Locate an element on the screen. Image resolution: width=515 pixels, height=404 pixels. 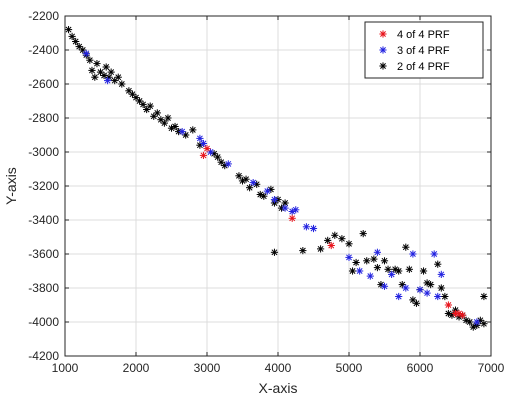
y-tick-label: -3800 is located at coordinates (43, 288).